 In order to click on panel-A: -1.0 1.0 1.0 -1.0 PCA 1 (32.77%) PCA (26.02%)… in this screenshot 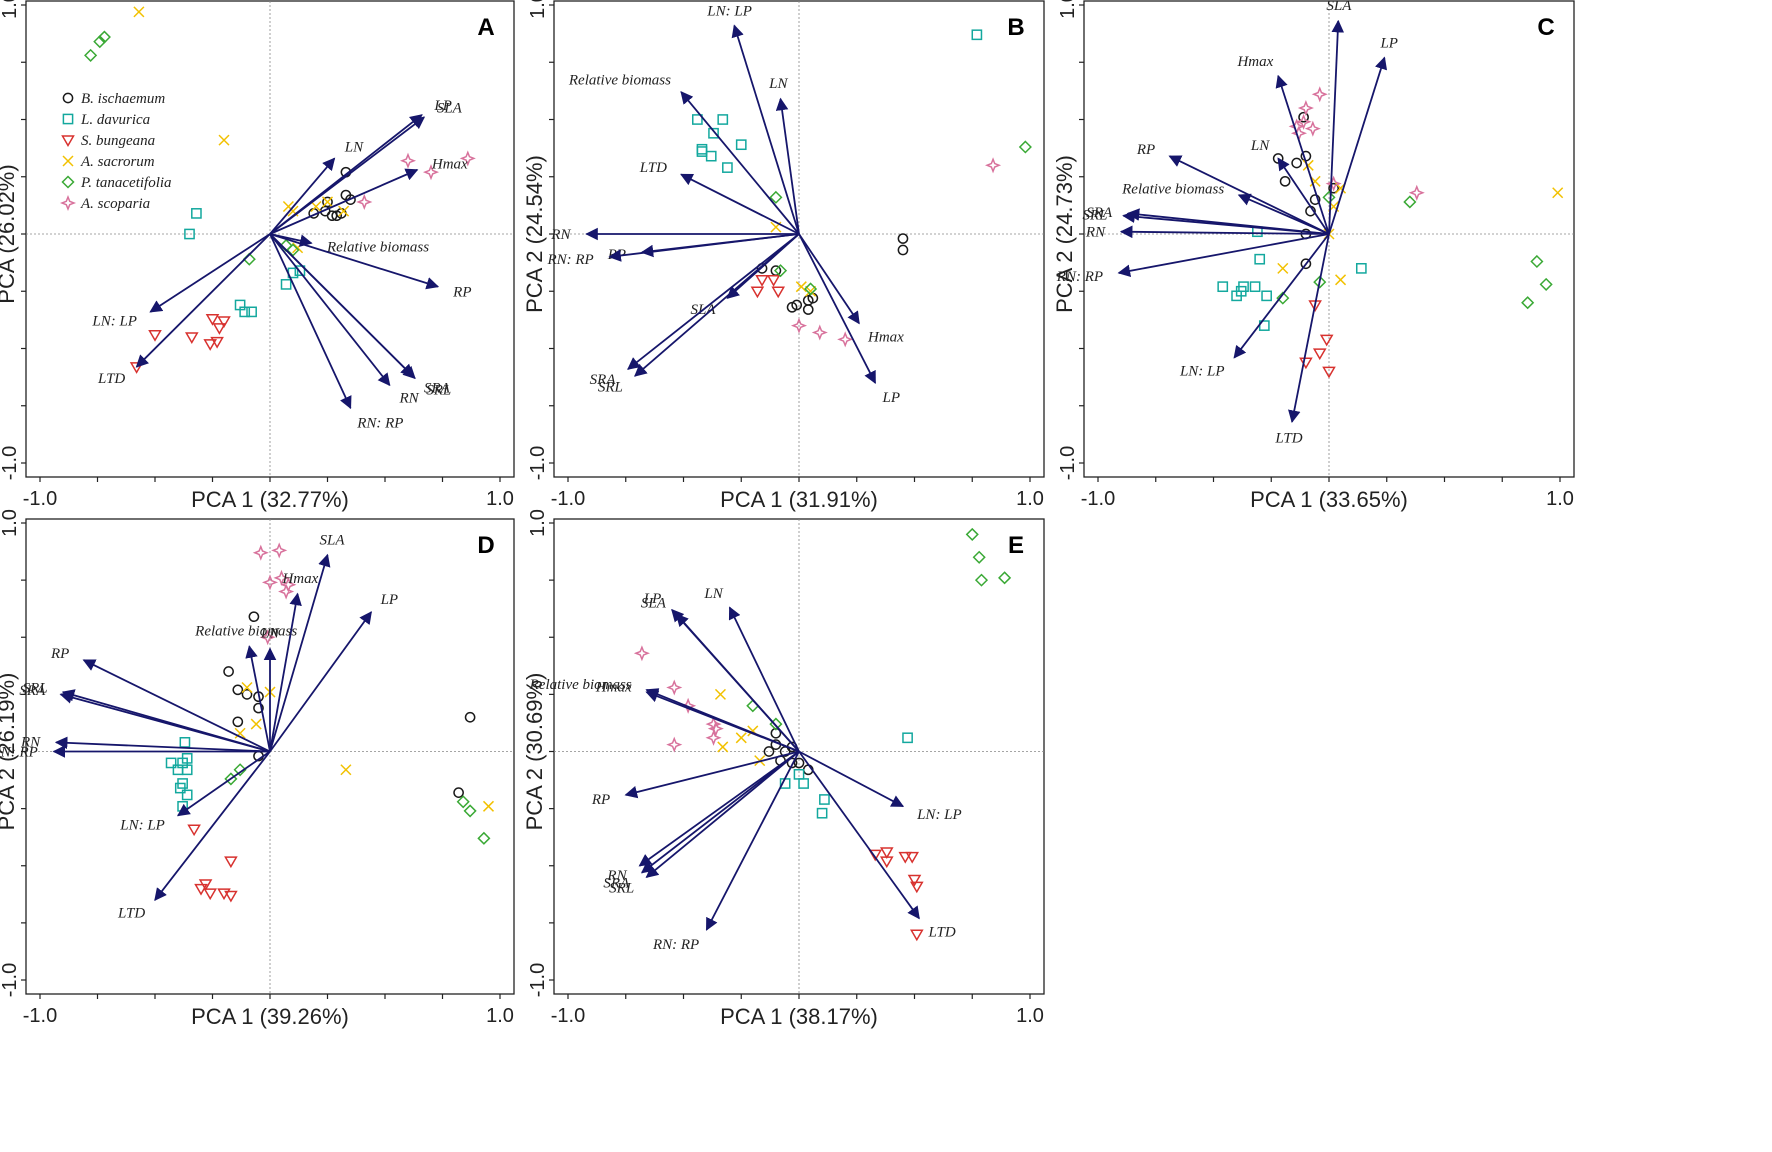, I will do `click(257, 256)`.